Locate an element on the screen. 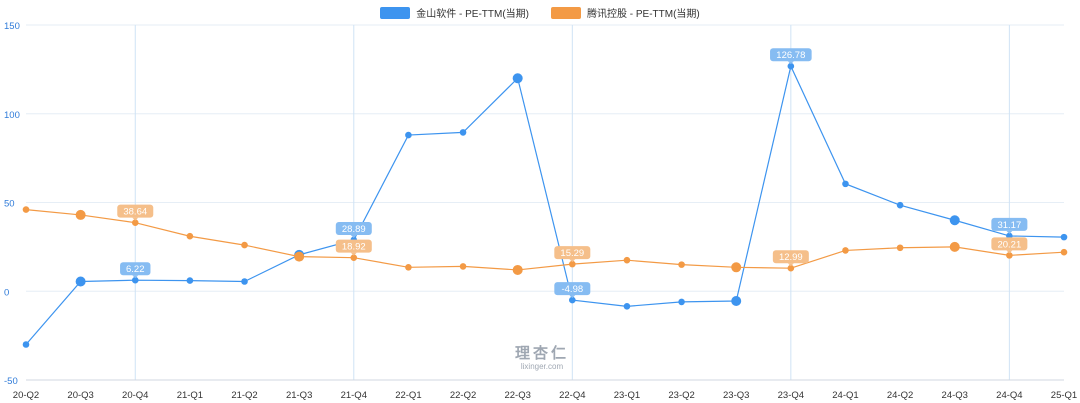 The image size is (1080, 403). x-tick-label: 24-Q2 is located at coordinates (900, 395).